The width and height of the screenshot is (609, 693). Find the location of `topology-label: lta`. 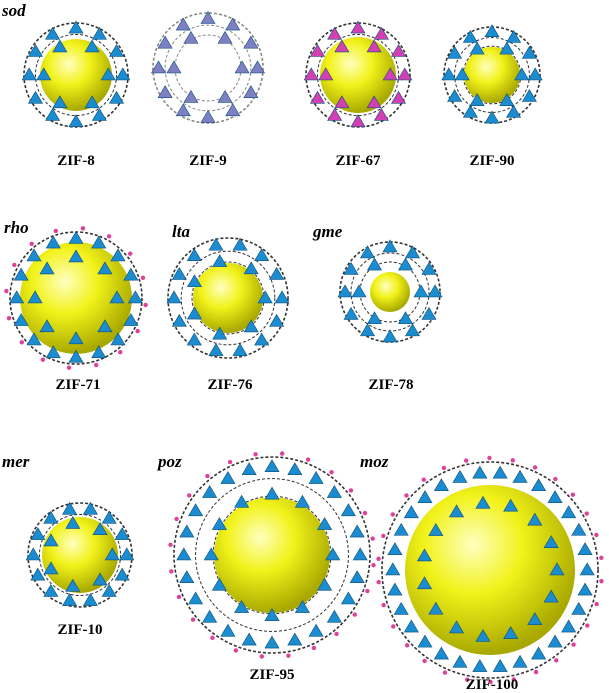

topology-label: lta is located at coordinates (181, 231).